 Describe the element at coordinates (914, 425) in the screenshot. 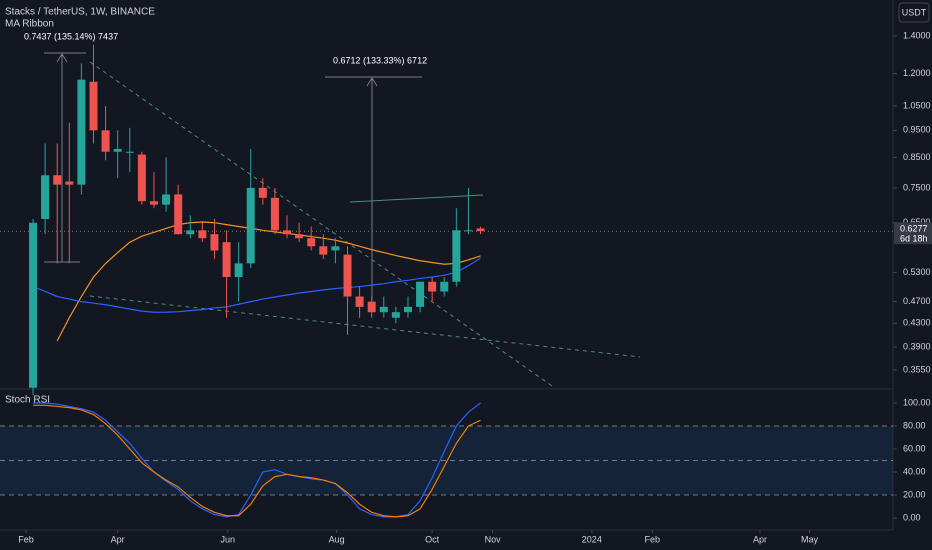

I see `y-tick-label: 80.00` at that location.